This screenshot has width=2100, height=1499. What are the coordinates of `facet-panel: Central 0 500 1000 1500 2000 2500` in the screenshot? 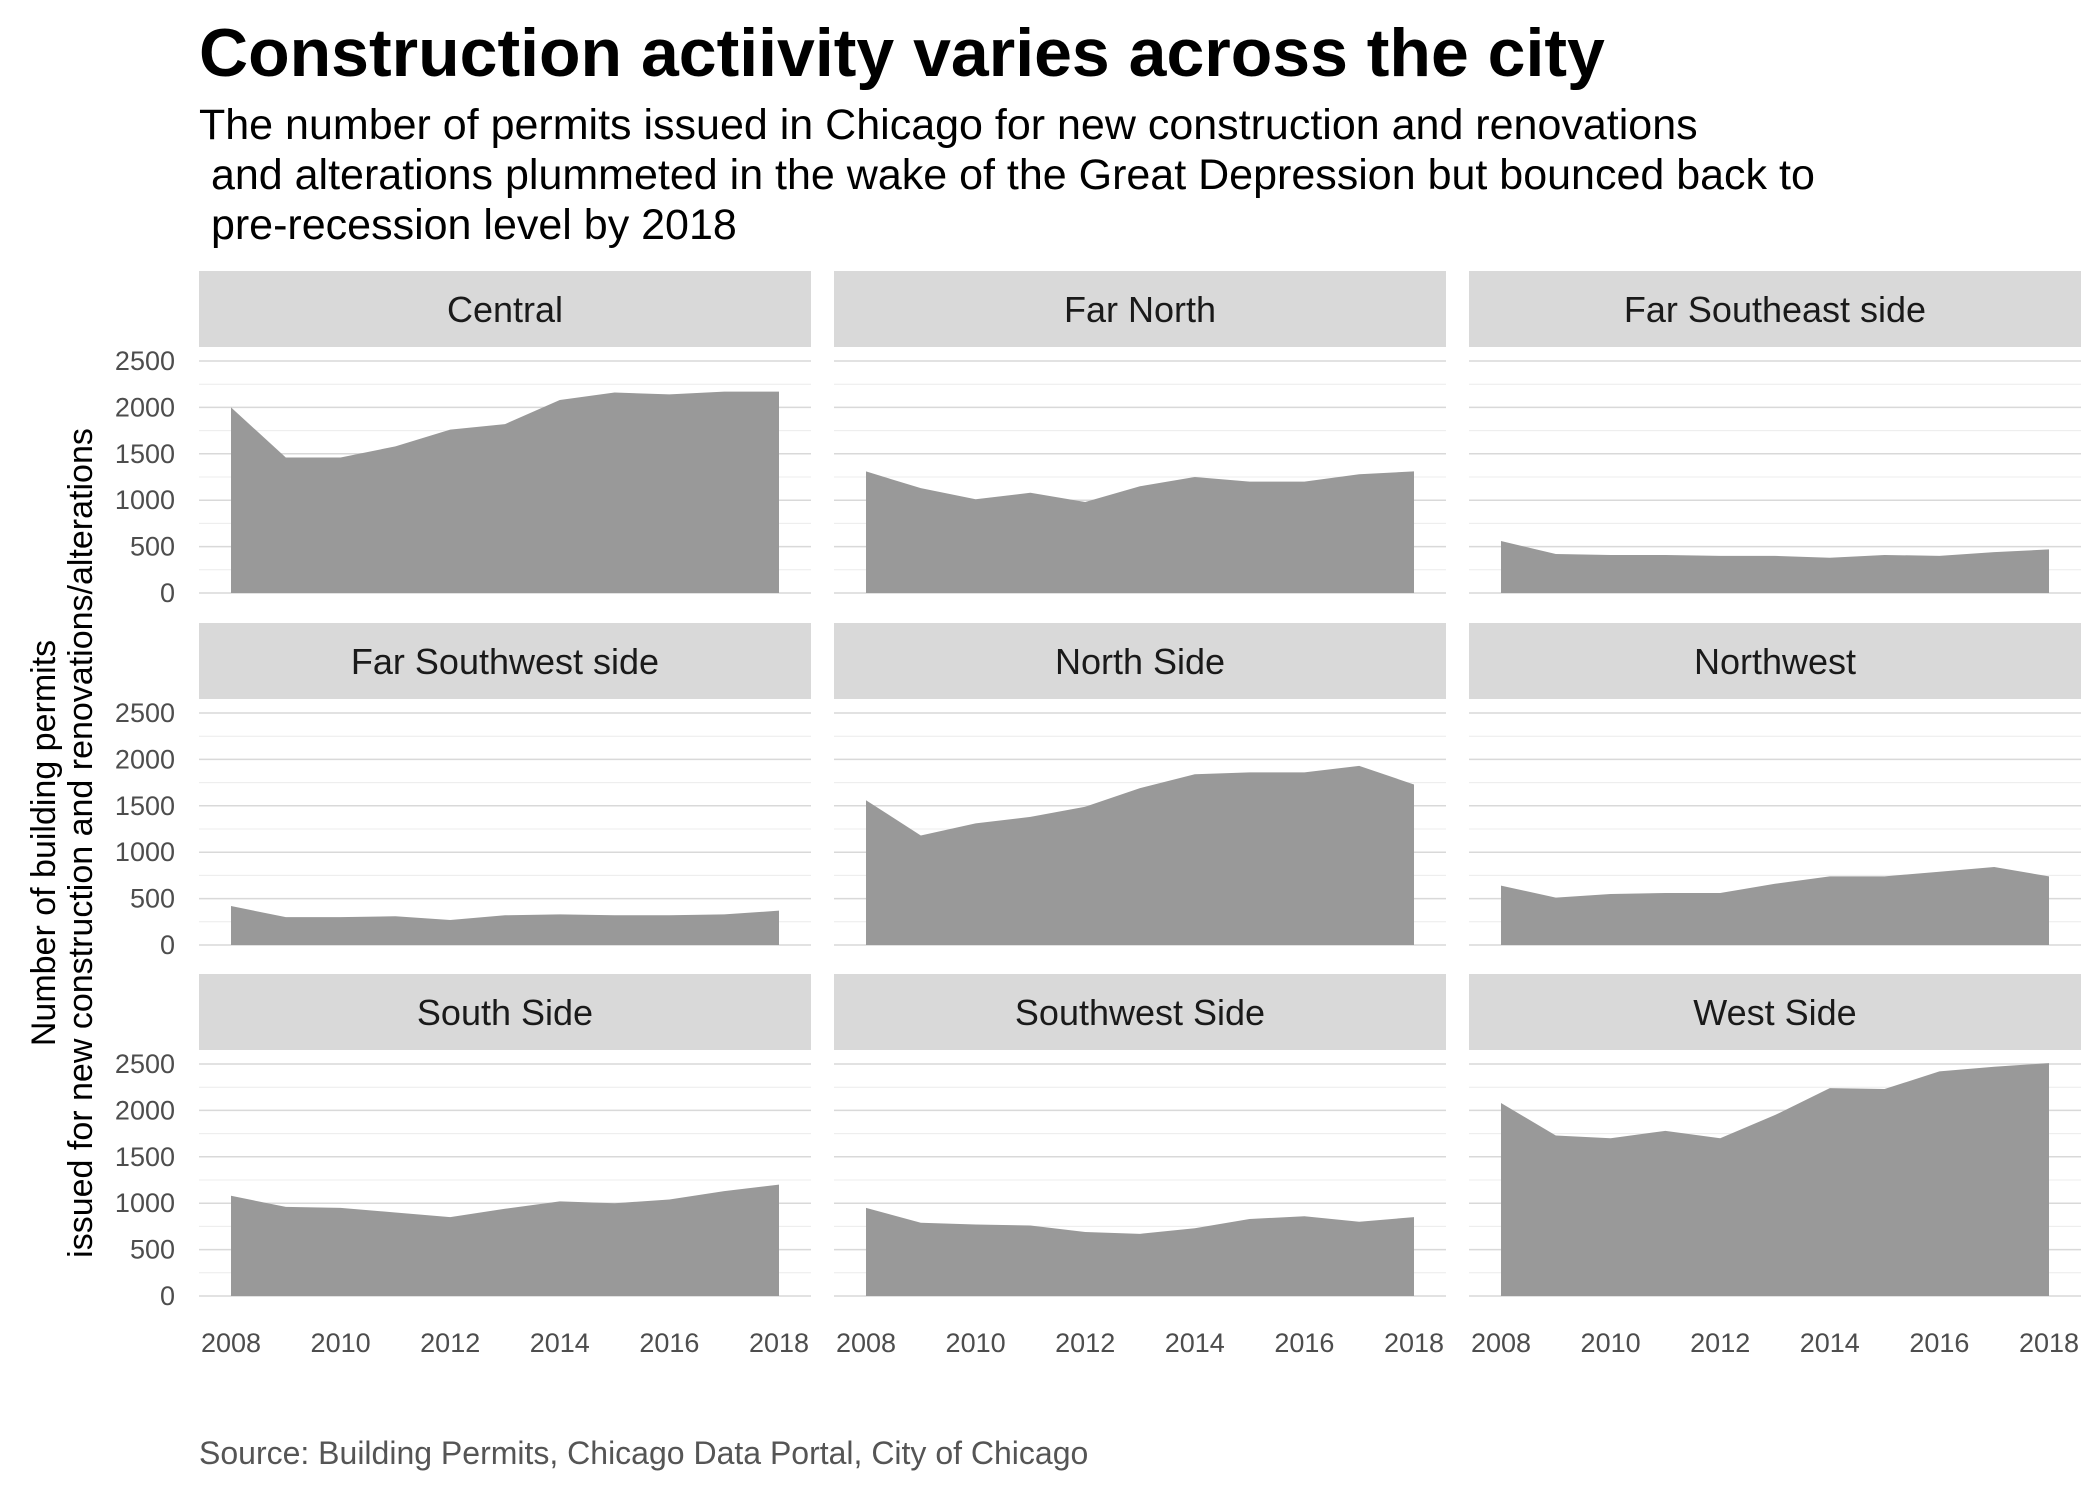 It's located at (463, 439).